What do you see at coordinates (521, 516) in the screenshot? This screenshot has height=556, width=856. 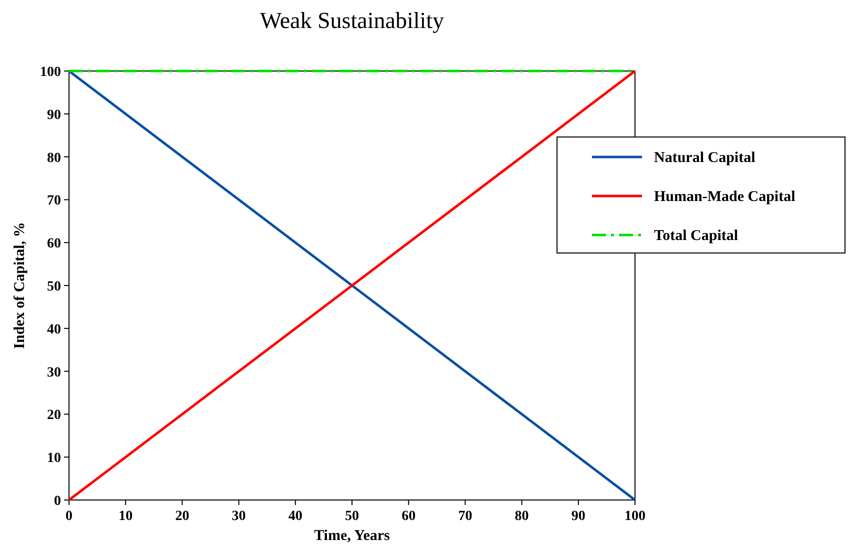 I see `x-tick-label: 80` at bounding box center [521, 516].